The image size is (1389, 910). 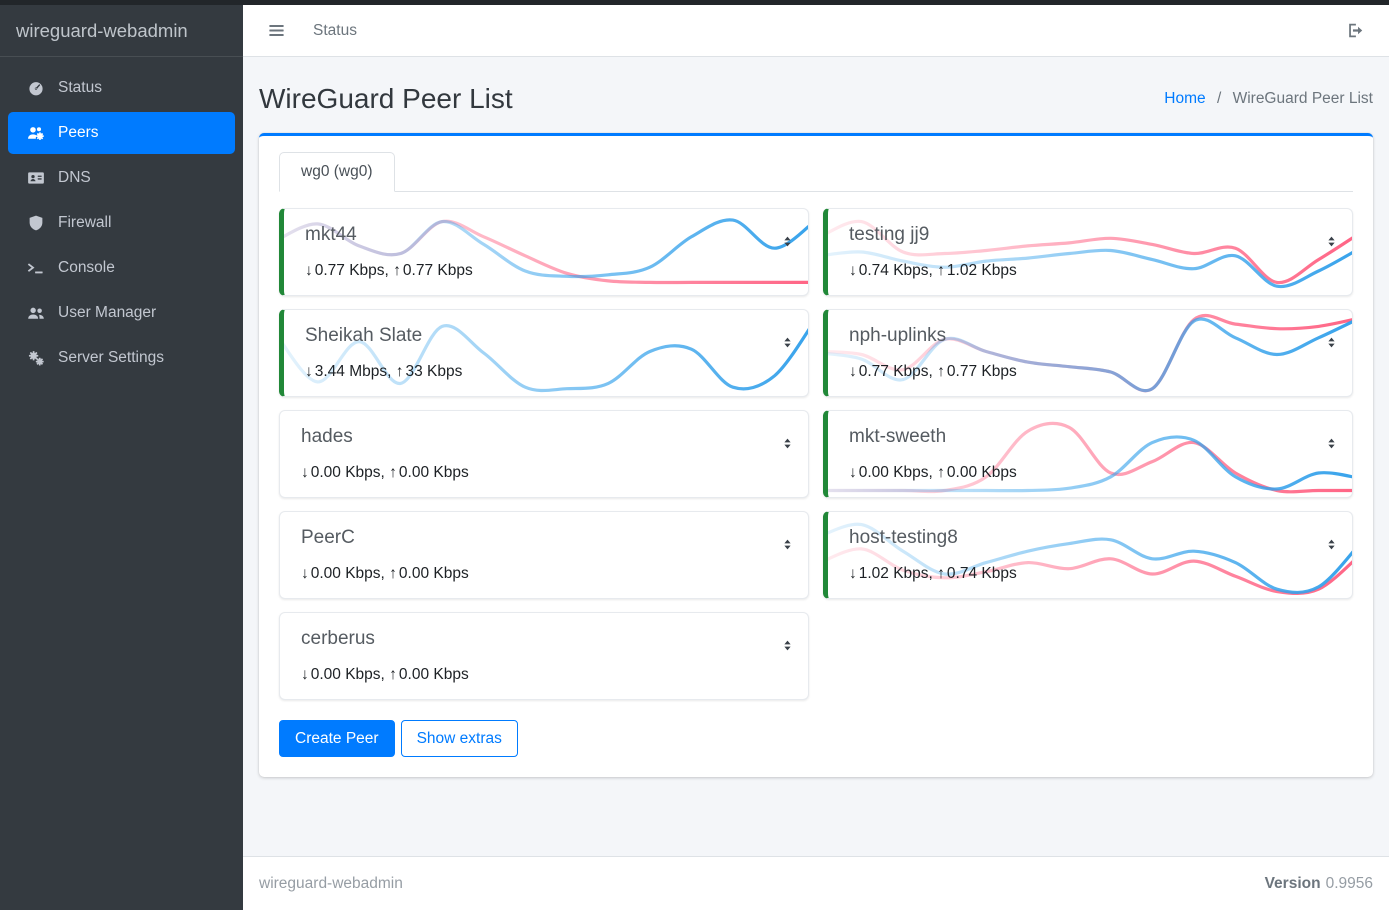 What do you see at coordinates (895, 573) in the screenshot?
I see `download-speed: 1.02 Kbps,` at bounding box center [895, 573].